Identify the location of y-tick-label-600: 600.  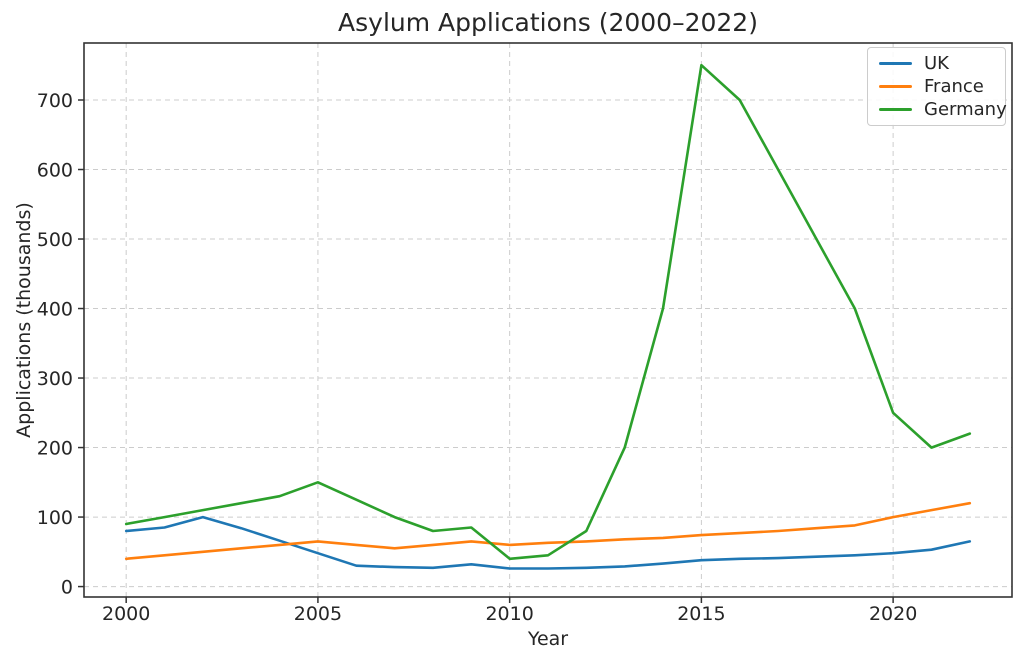
(55, 171).